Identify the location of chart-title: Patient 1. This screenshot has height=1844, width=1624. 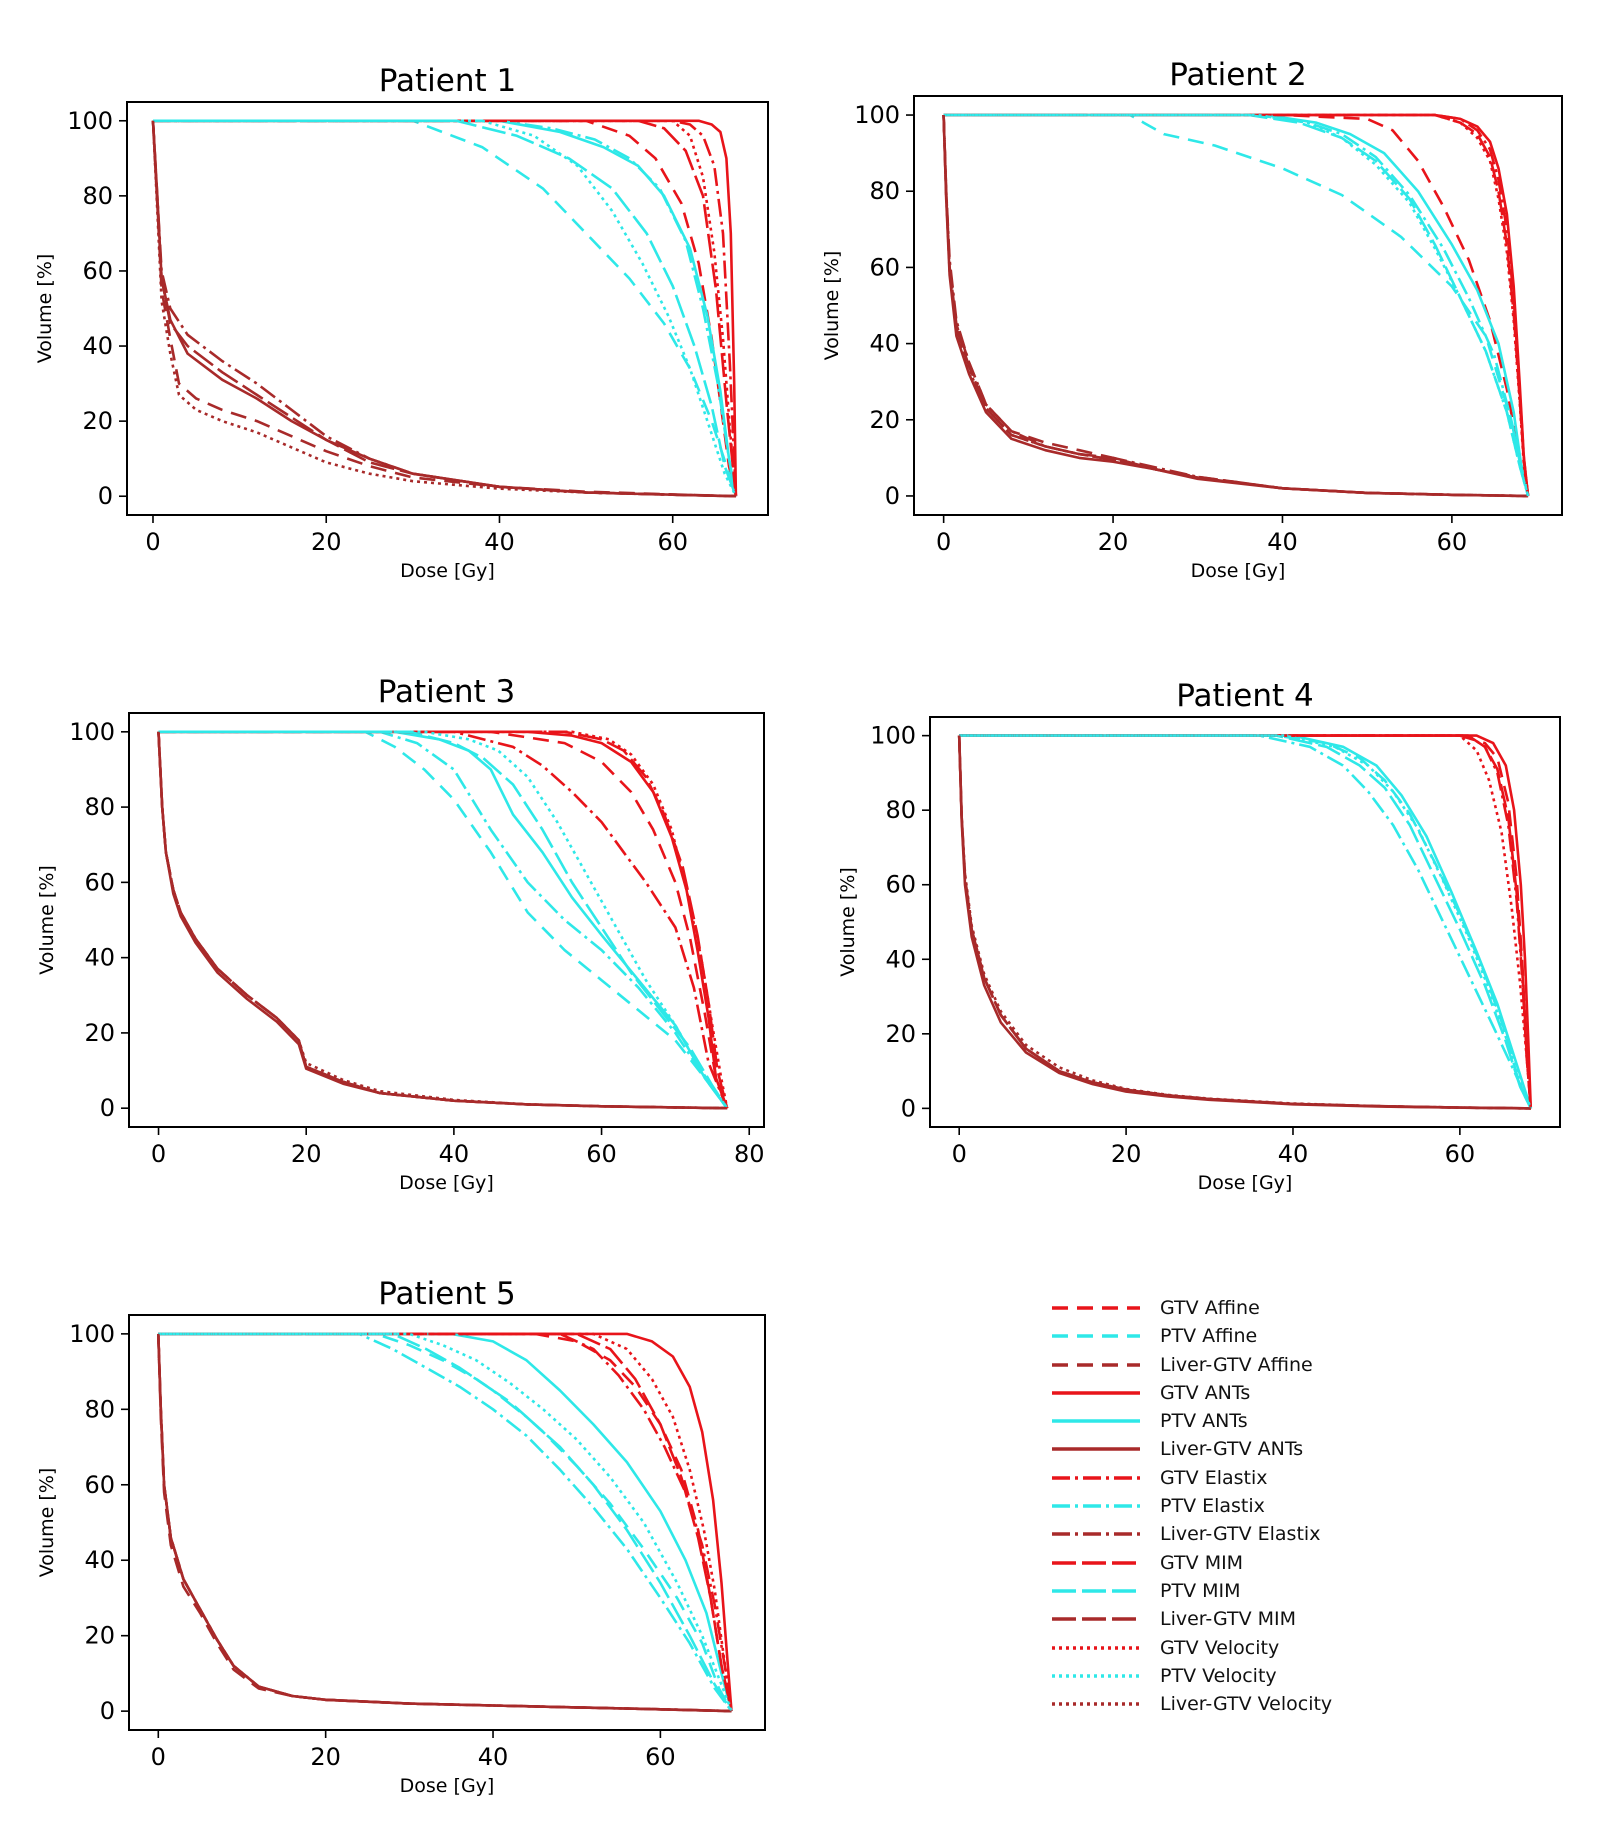
(448, 81).